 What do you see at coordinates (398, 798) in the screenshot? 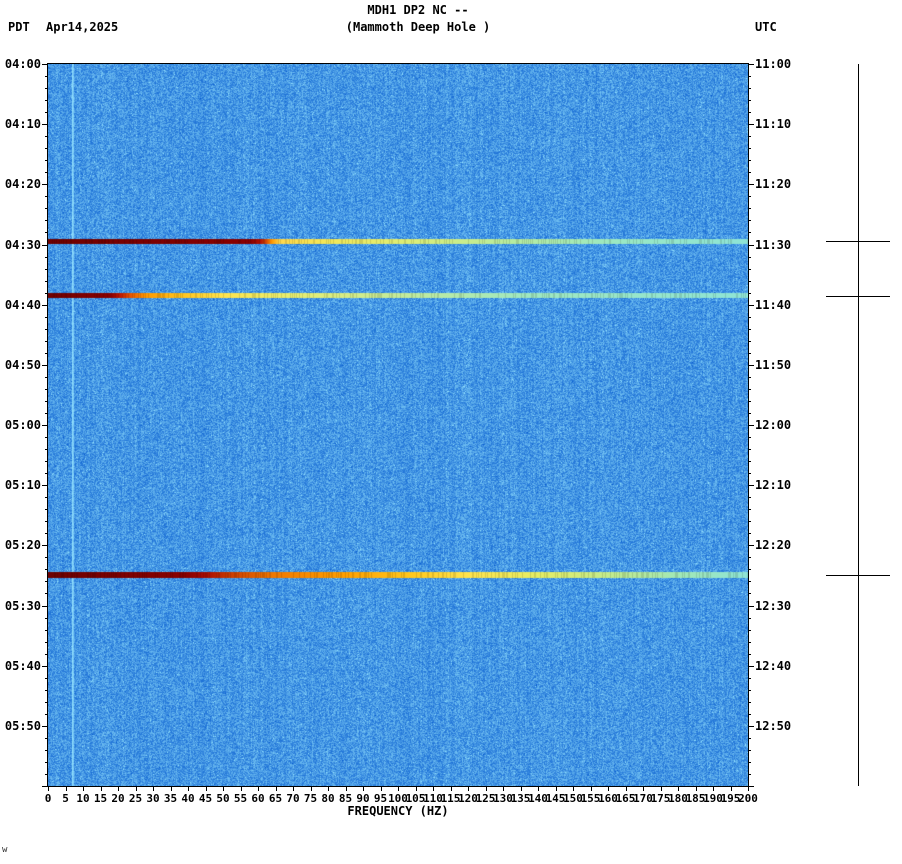
I see `x-axis-label: 100` at bounding box center [398, 798].